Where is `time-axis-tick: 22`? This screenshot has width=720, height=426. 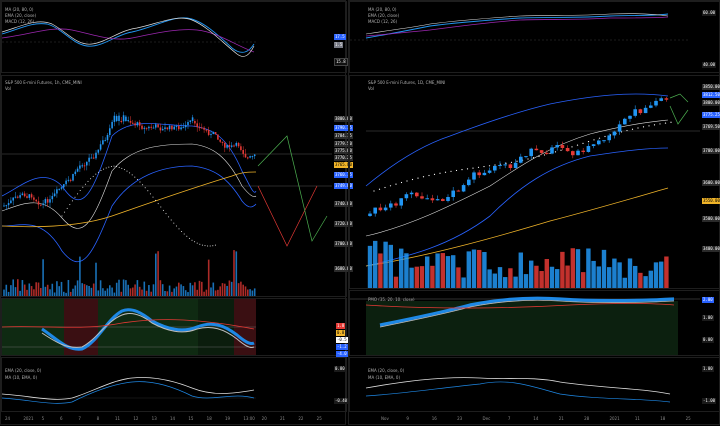
time-axis-tick: 22 is located at coordinates (301, 418).